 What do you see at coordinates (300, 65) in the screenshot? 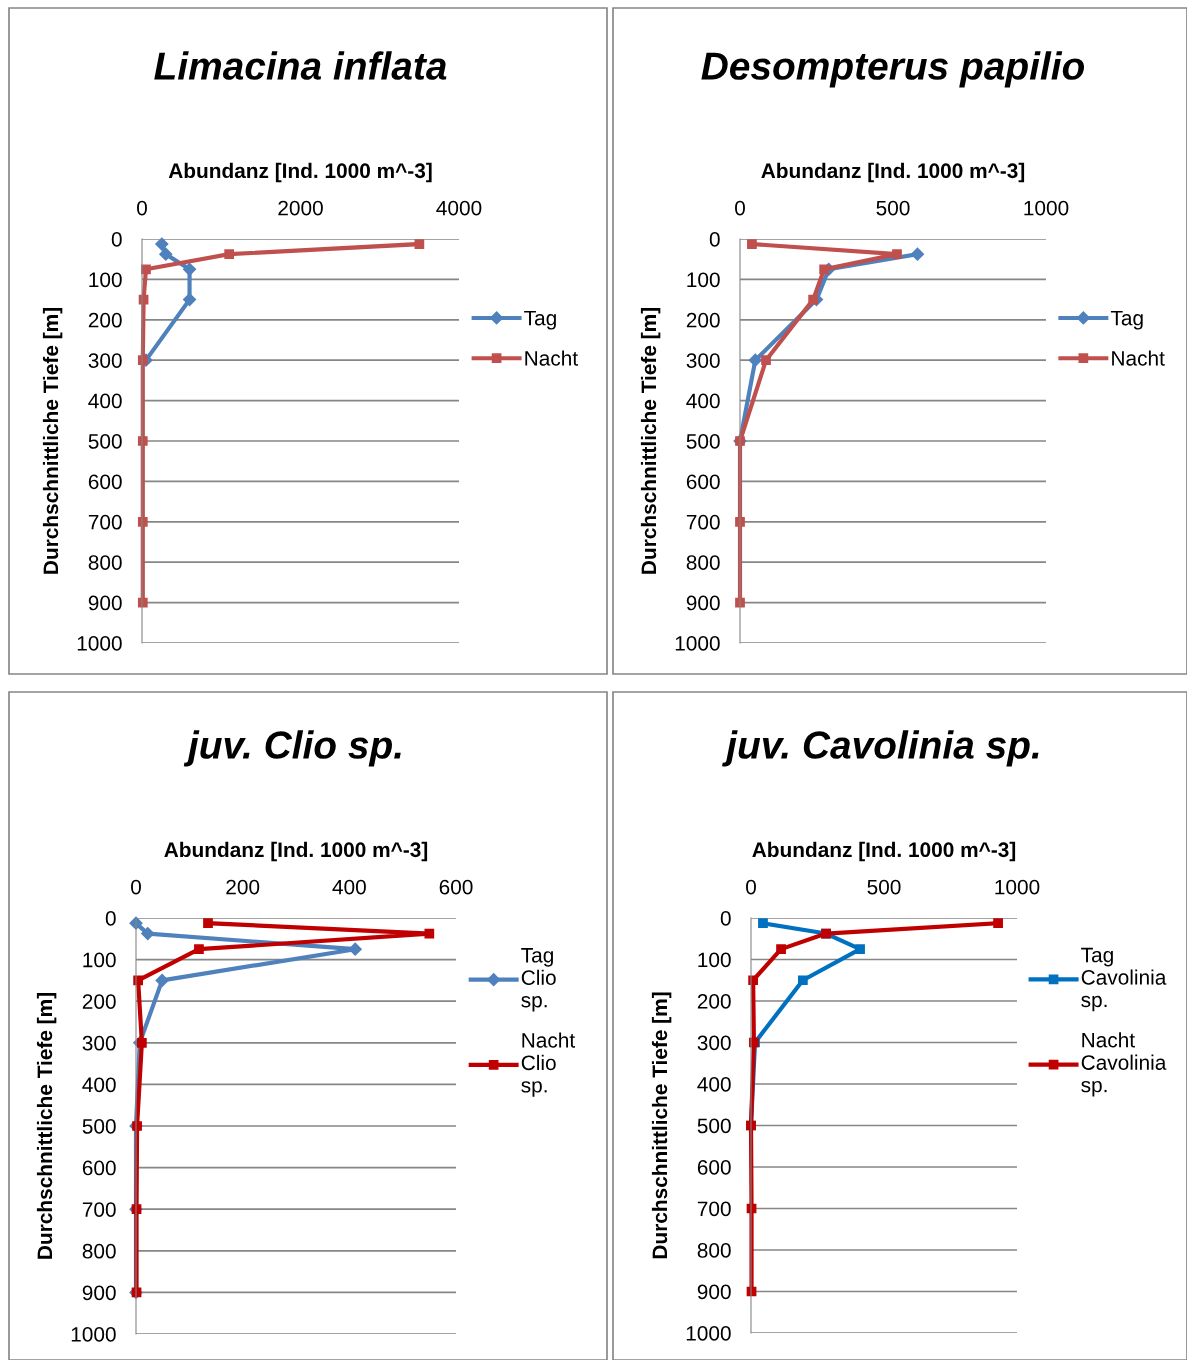
I see `chart-title: Limacina inflata` at bounding box center [300, 65].